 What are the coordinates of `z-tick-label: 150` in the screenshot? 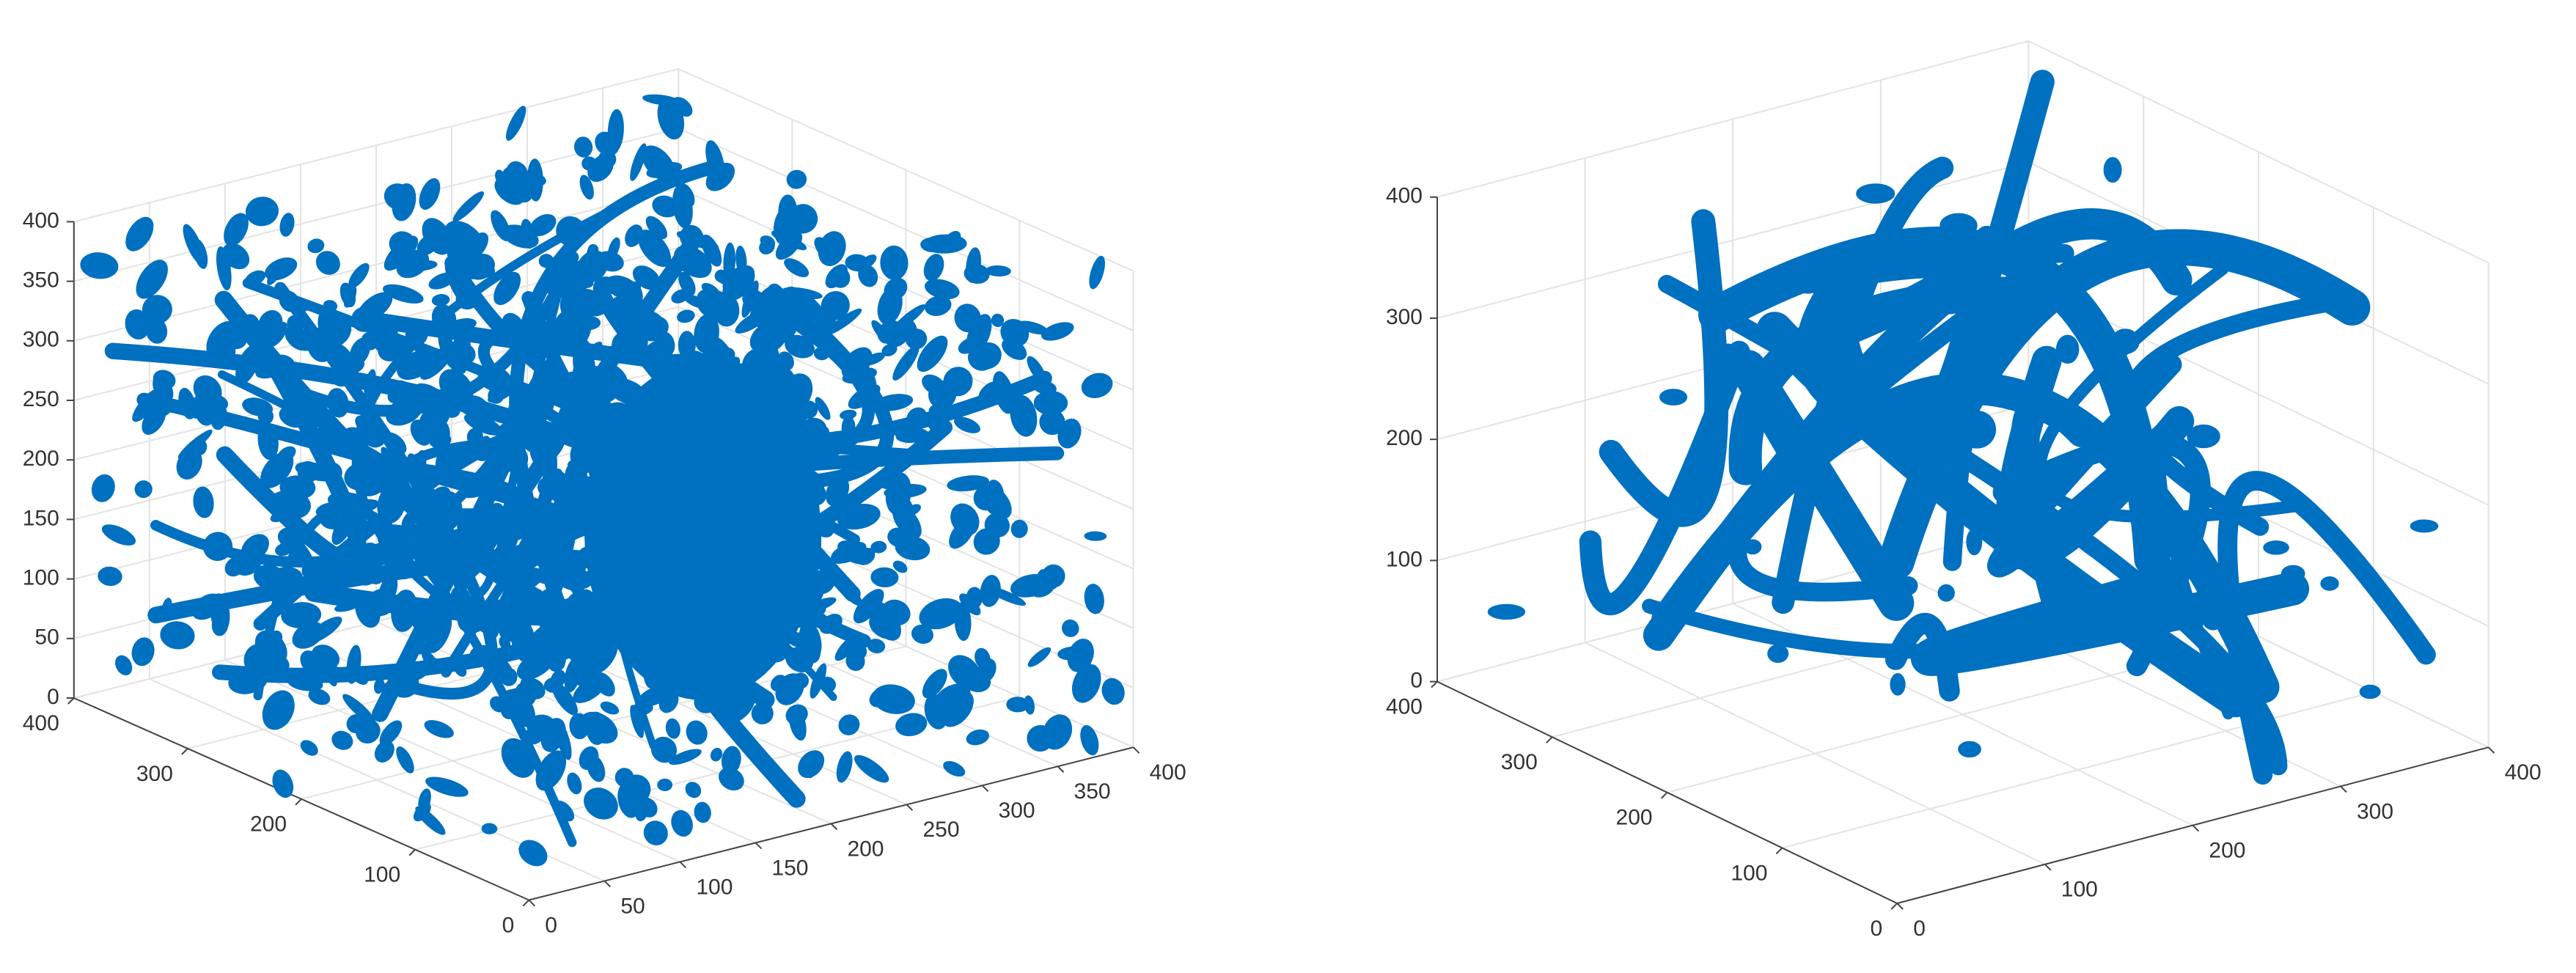 It's located at (41, 518).